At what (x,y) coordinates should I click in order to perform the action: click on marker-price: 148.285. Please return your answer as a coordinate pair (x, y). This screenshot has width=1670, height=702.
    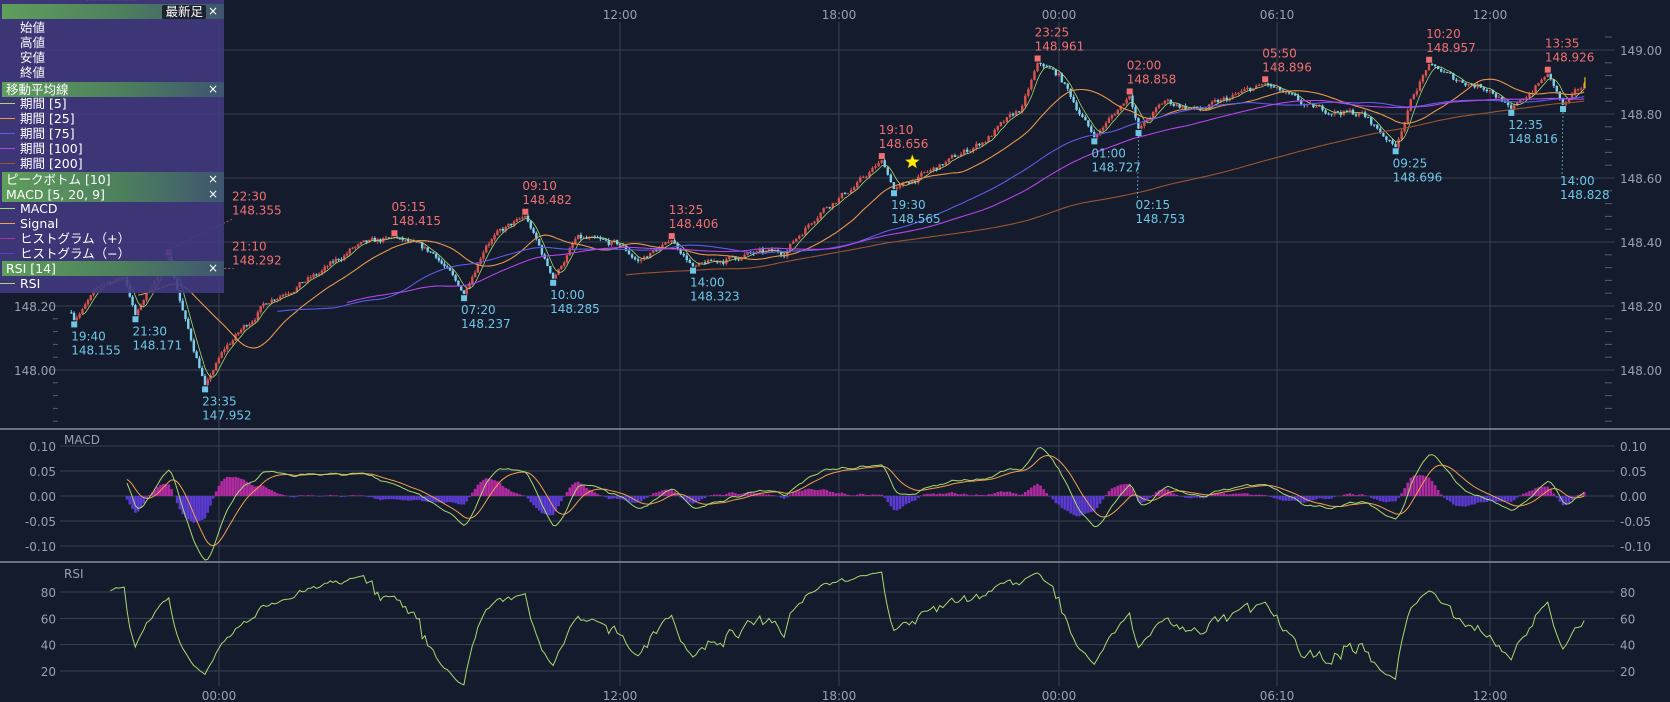
    Looking at the image, I should click on (575, 309).